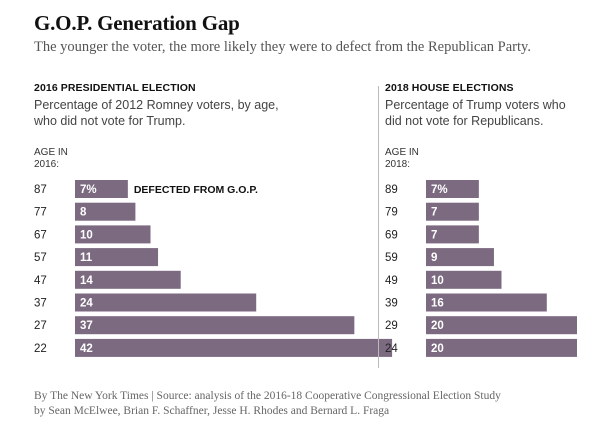  Describe the element at coordinates (378, 227) in the screenshot. I see `panel-divider` at that location.